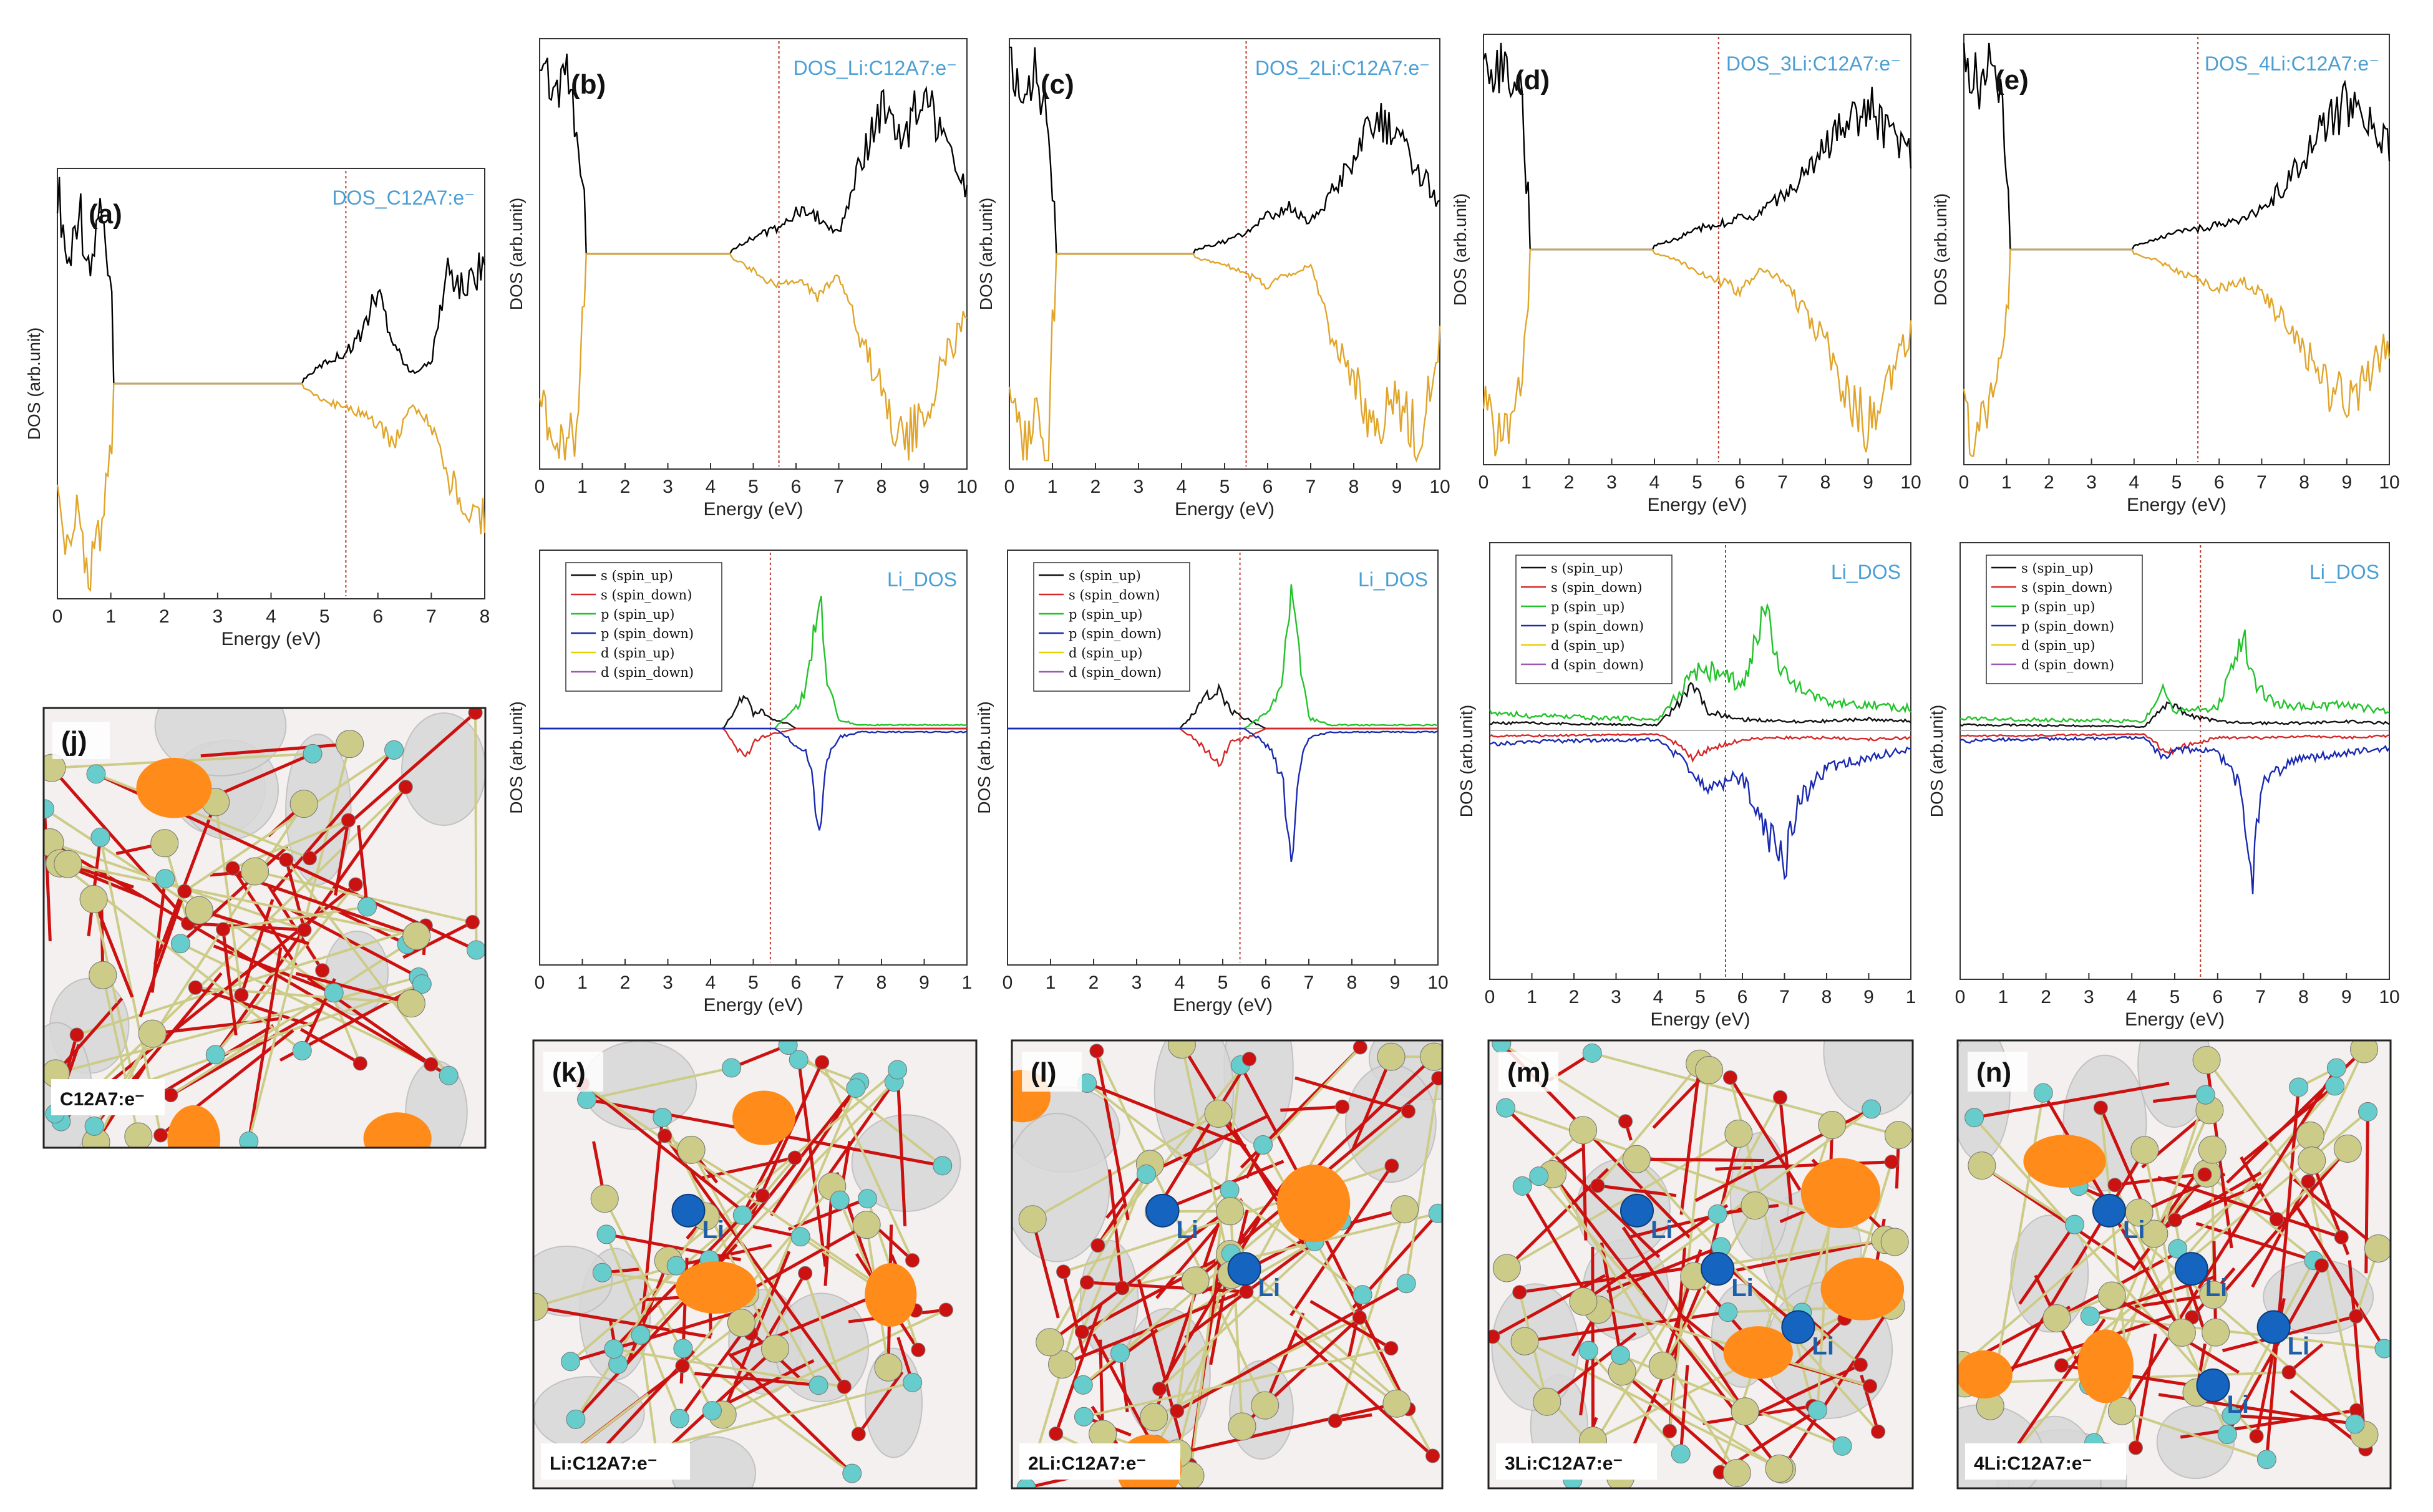  Describe the element at coordinates (1139, 487) in the screenshot. I see `x-tick-label: 3` at that location.